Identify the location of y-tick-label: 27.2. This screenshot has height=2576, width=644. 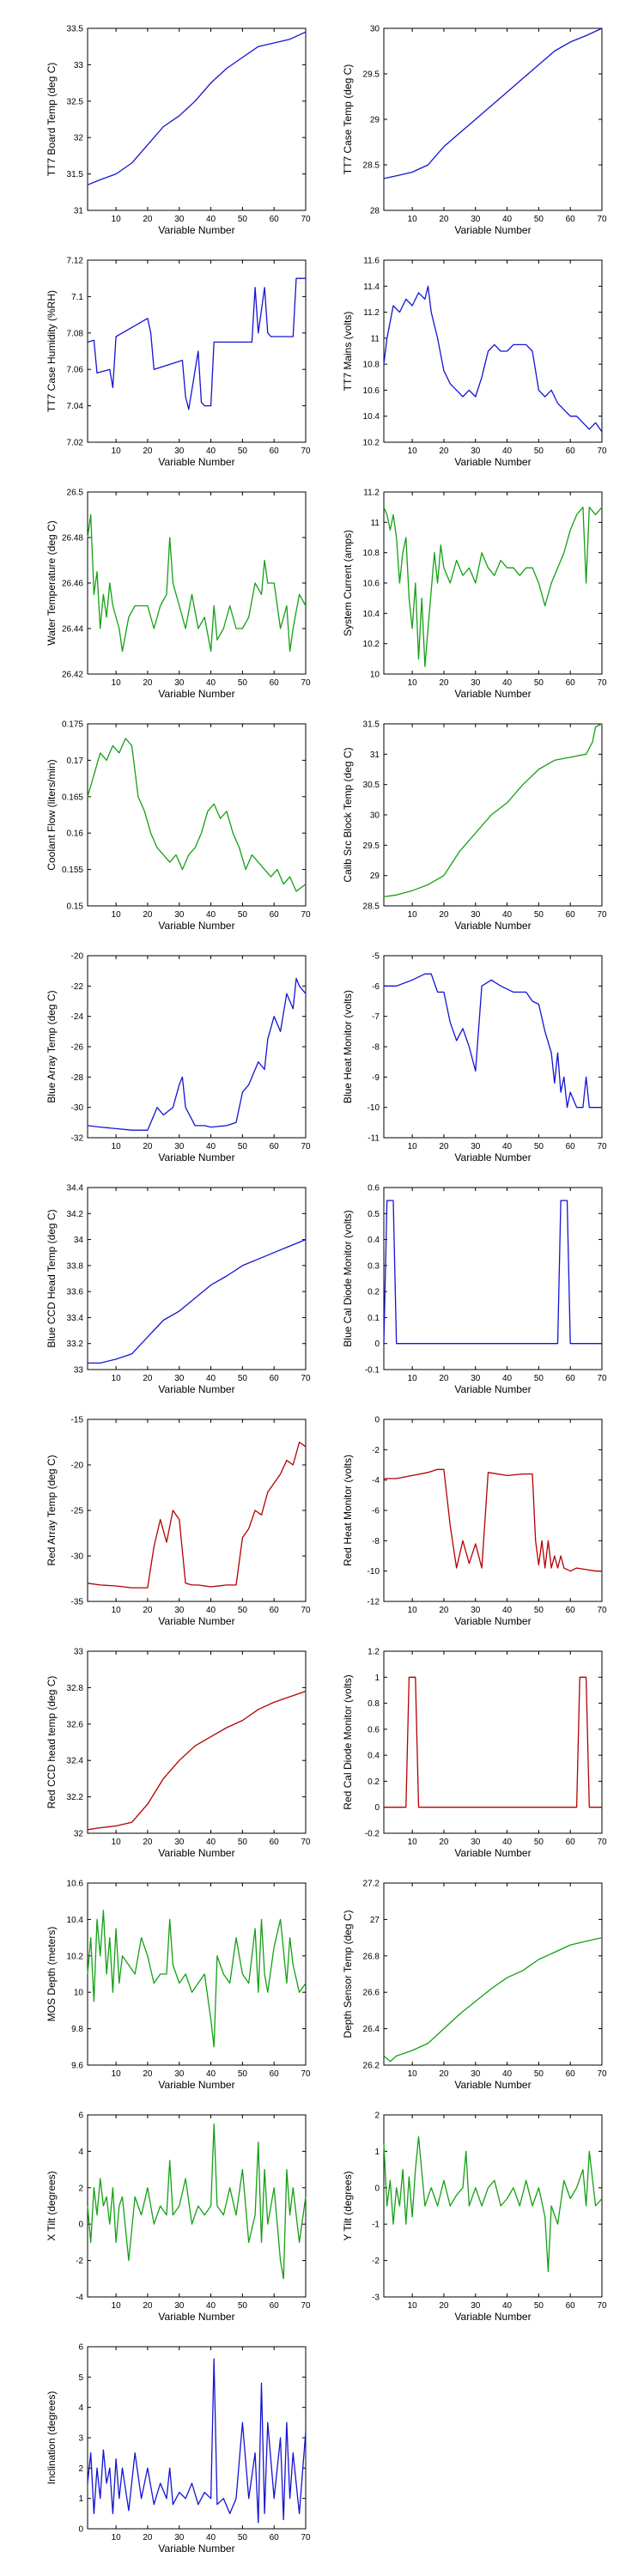
(371, 1885).